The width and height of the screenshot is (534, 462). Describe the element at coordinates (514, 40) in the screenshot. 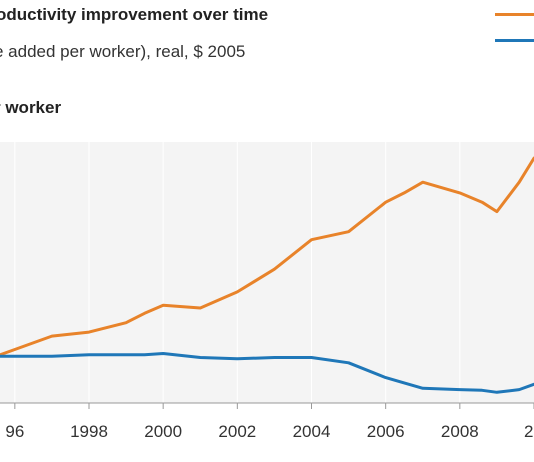

I see `legend-swatch-blue` at that location.